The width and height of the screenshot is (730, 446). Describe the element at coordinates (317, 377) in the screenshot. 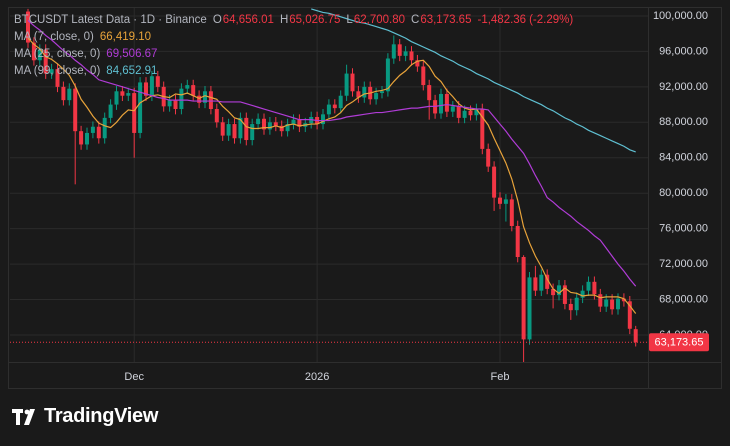

I see `x-tick-label: 2026` at that location.